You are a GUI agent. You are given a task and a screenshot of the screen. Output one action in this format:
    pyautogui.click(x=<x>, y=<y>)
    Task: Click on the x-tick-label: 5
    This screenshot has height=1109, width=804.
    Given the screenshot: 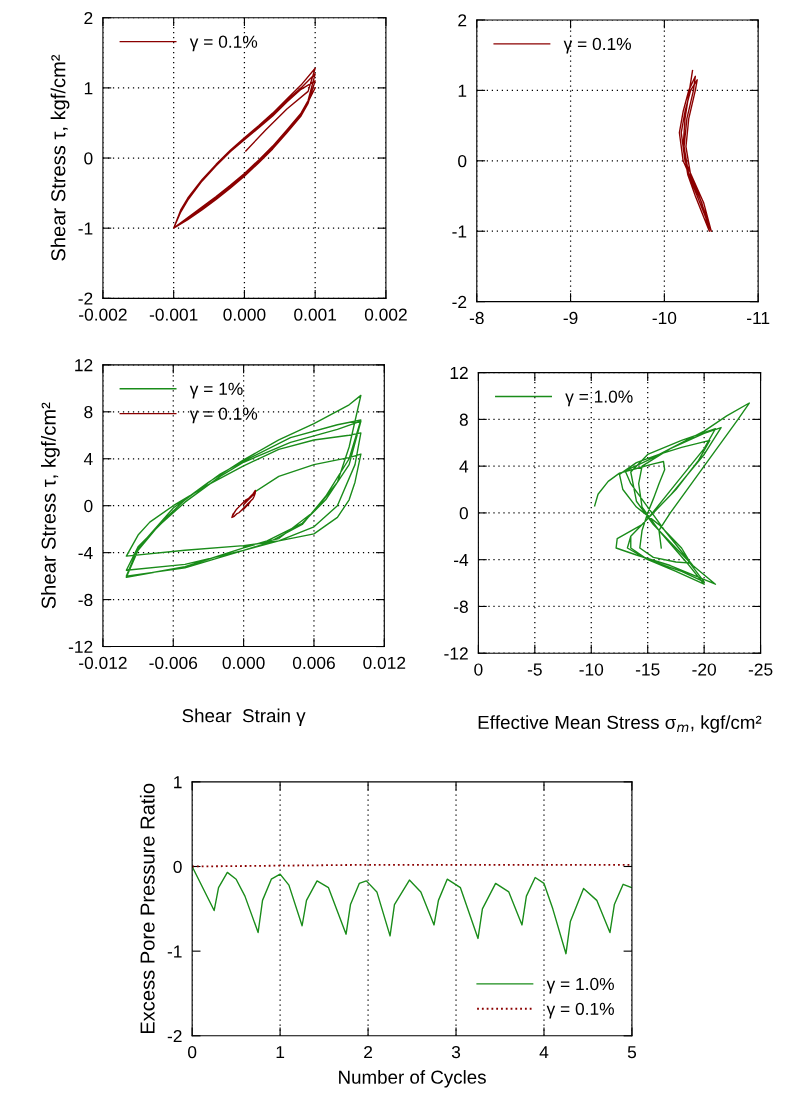 What is the action you would take?
    pyautogui.click(x=632, y=1052)
    